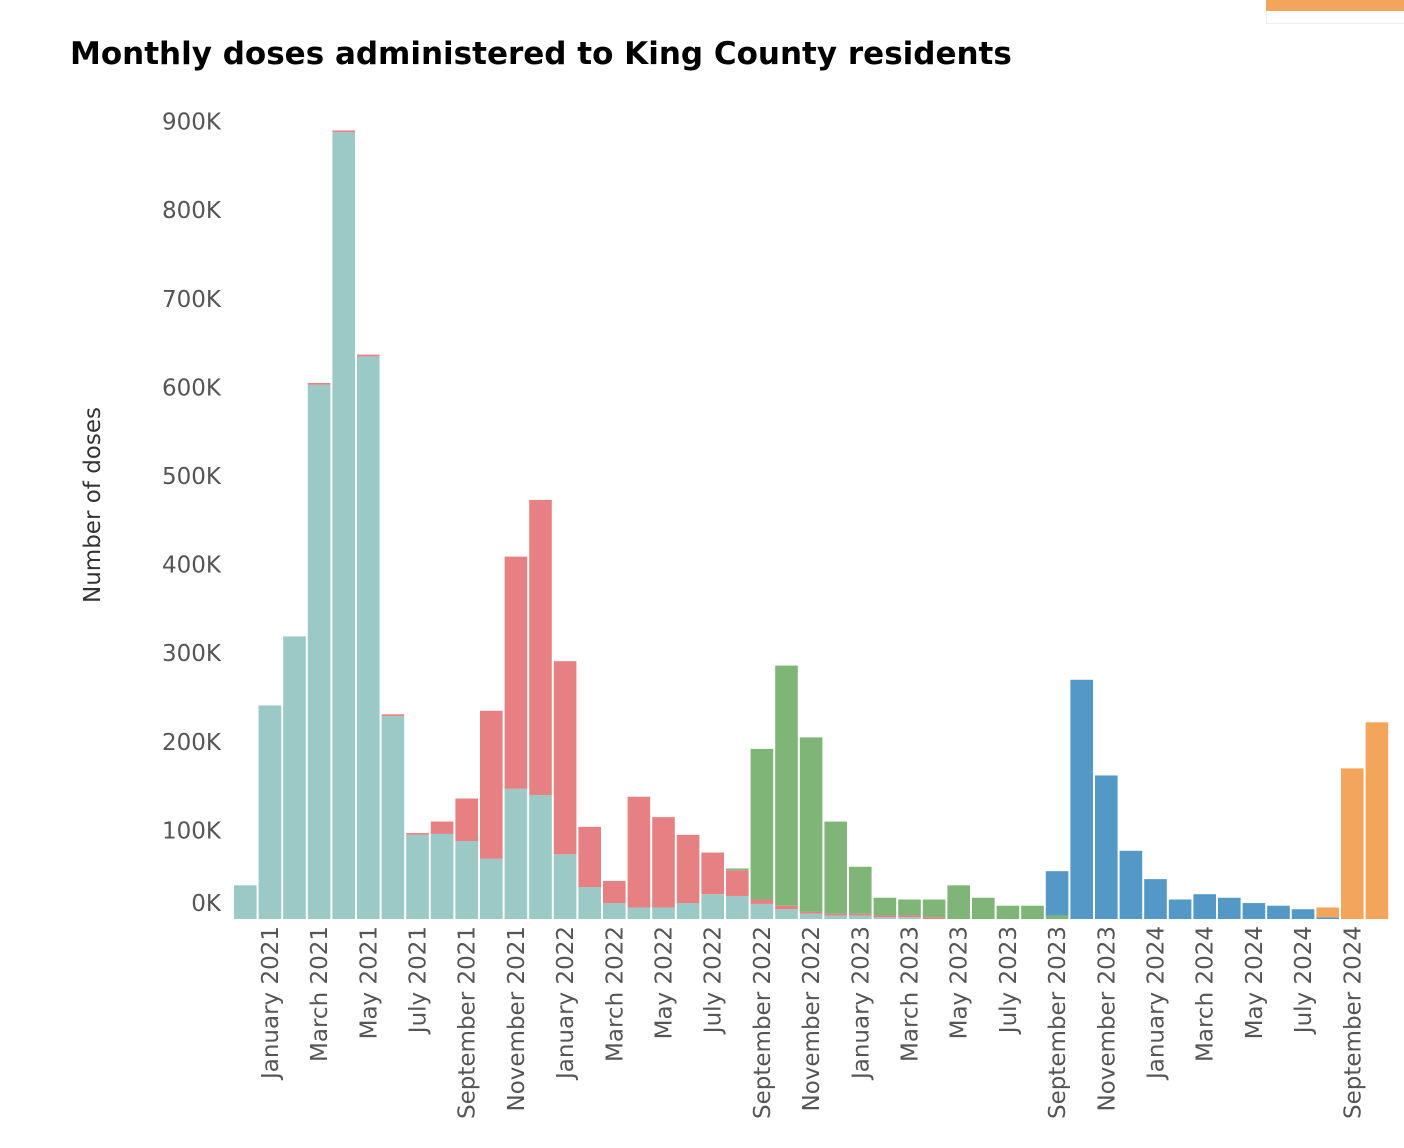  What do you see at coordinates (1255, 982) in the screenshot?
I see `x-tick-label: May 2024` at bounding box center [1255, 982].